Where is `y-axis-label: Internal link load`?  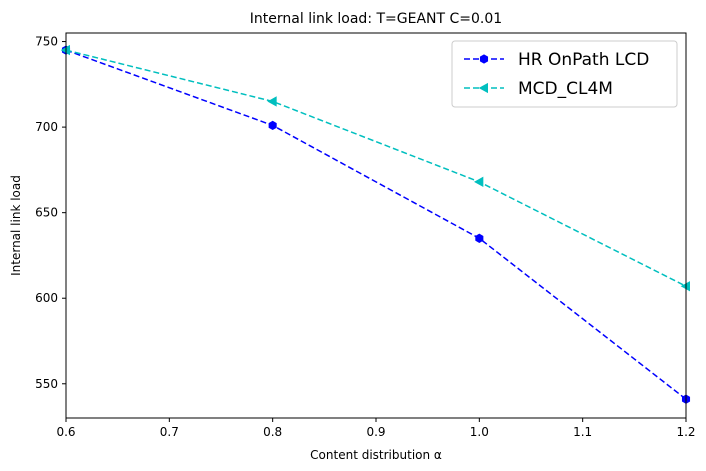 y-axis-label: Internal link load is located at coordinates (16, 225).